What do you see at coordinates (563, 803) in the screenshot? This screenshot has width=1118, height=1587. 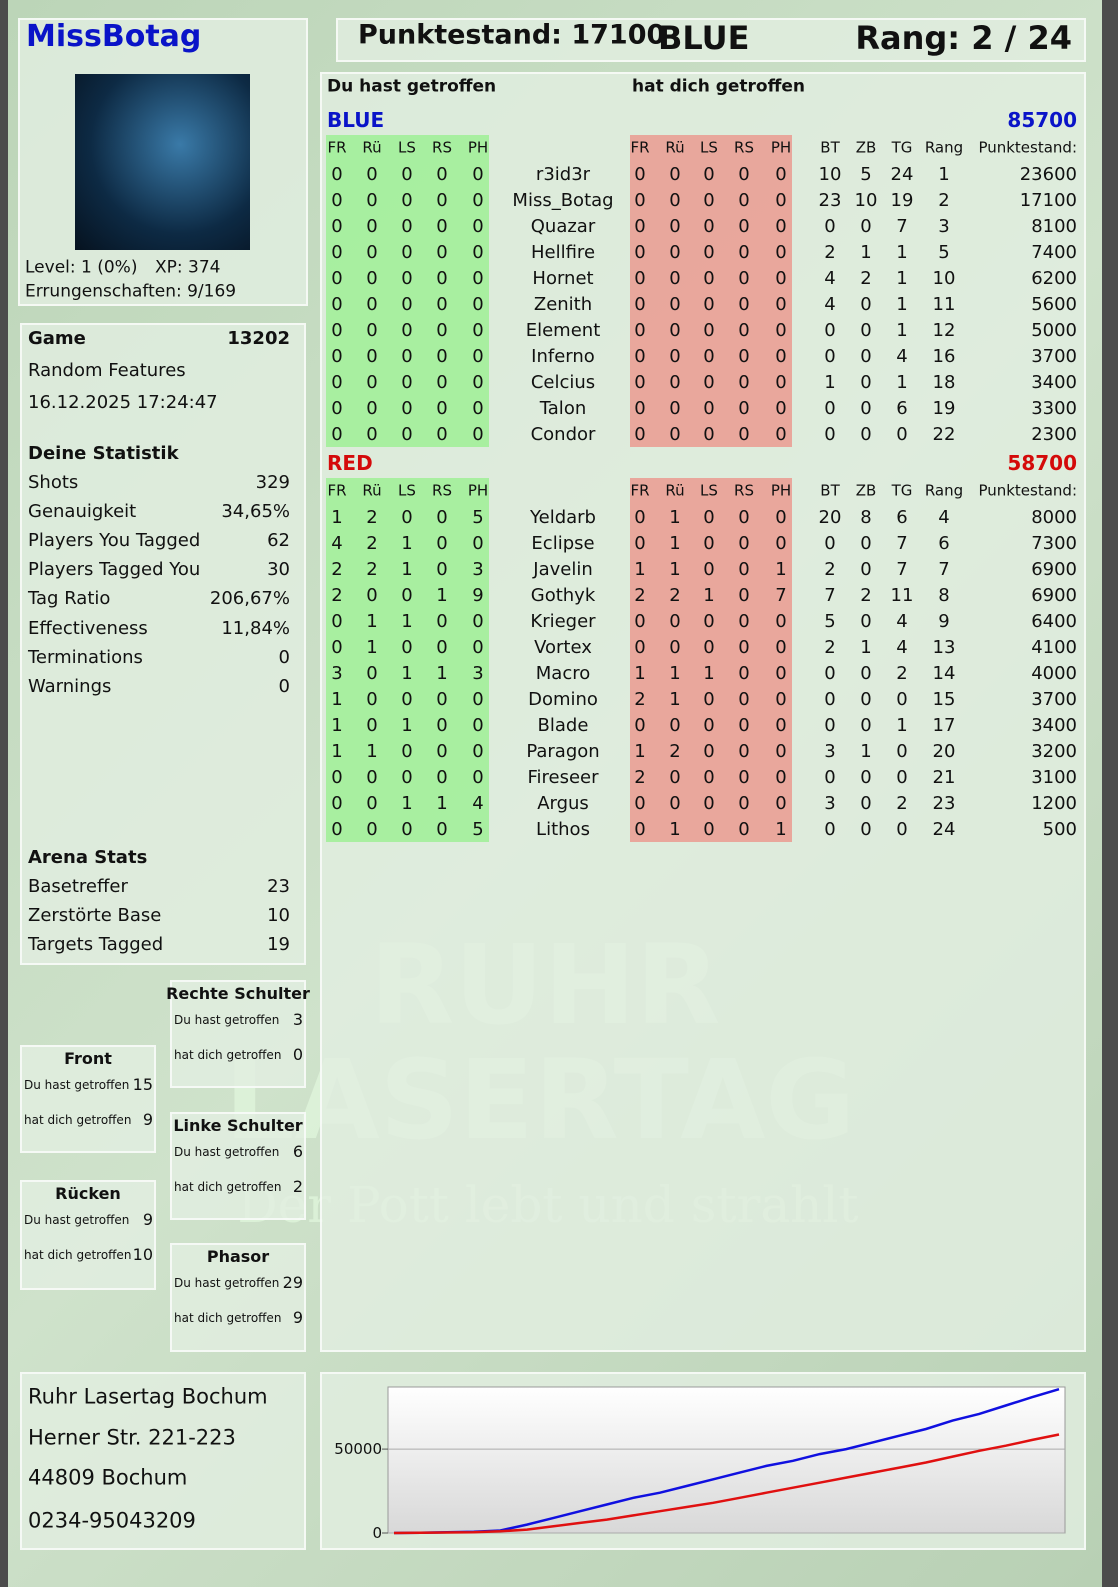 I see `player-name: Argus` at bounding box center [563, 803].